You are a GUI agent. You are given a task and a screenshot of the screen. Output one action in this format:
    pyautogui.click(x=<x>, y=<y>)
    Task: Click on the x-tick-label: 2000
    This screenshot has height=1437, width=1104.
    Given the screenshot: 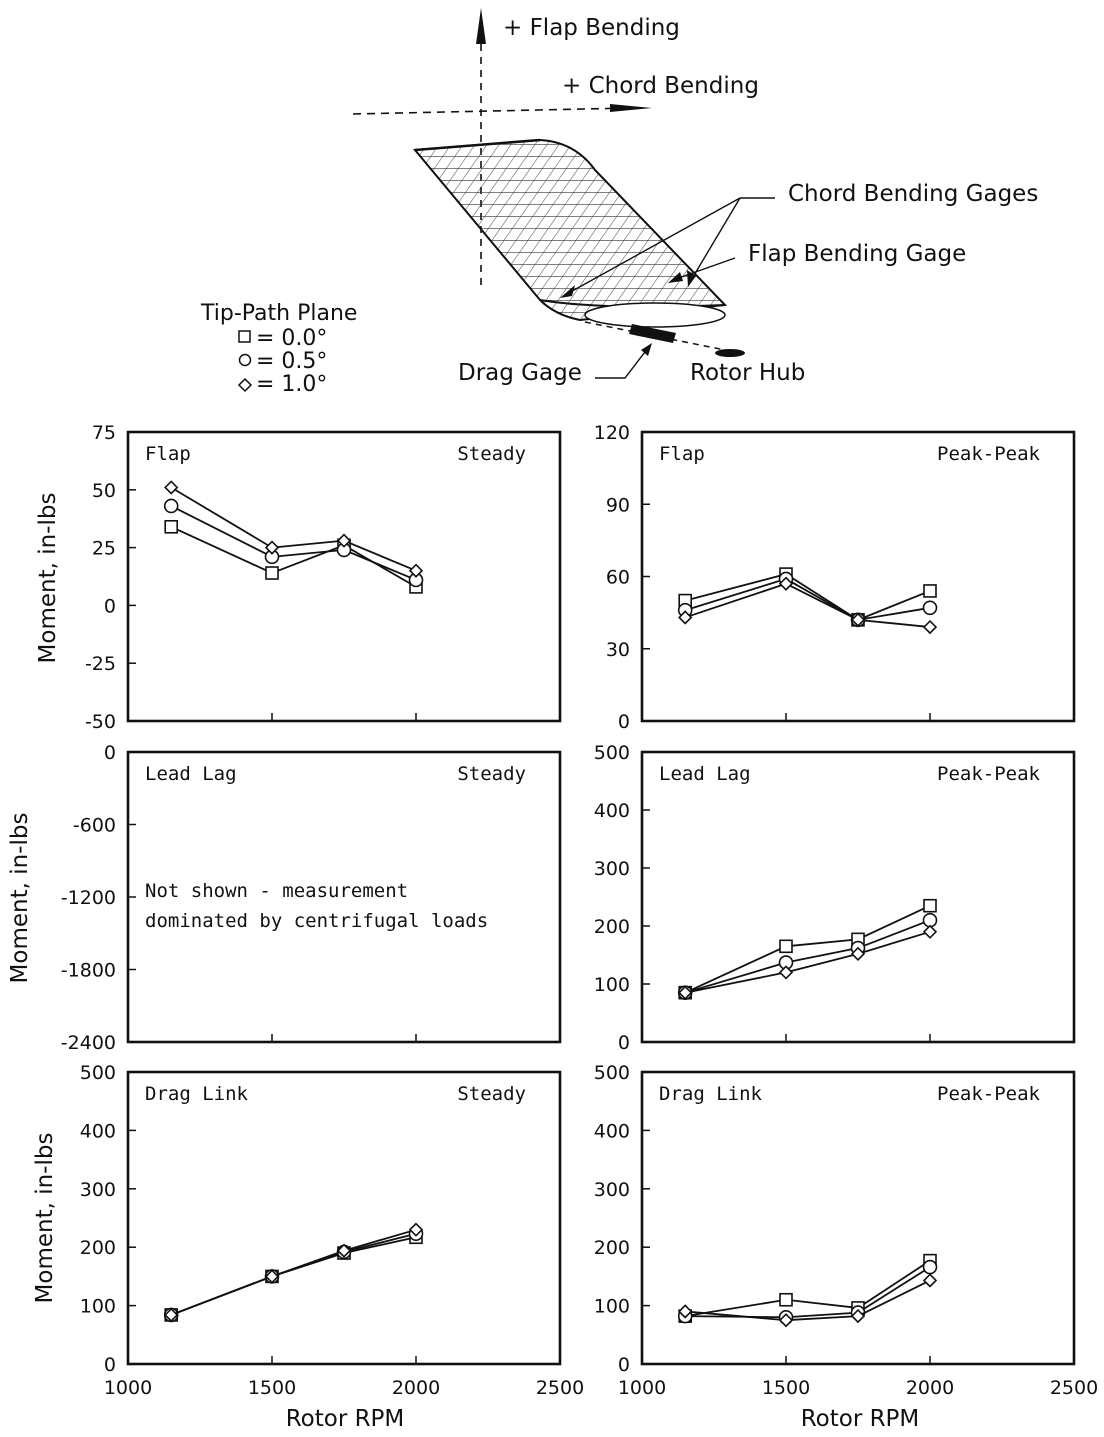 What is the action you would take?
    pyautogui.click(x=416, y=1388)
    